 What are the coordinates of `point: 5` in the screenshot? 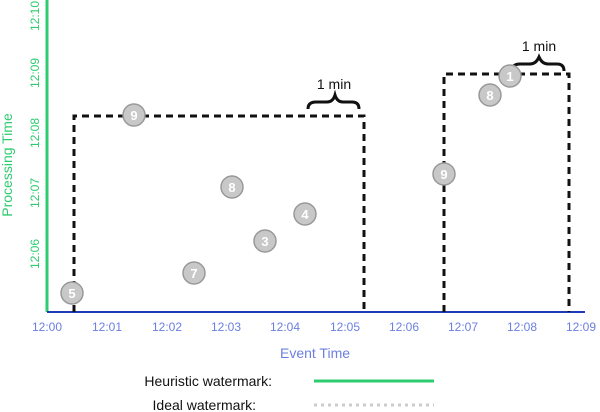 It's located at (72, 293).